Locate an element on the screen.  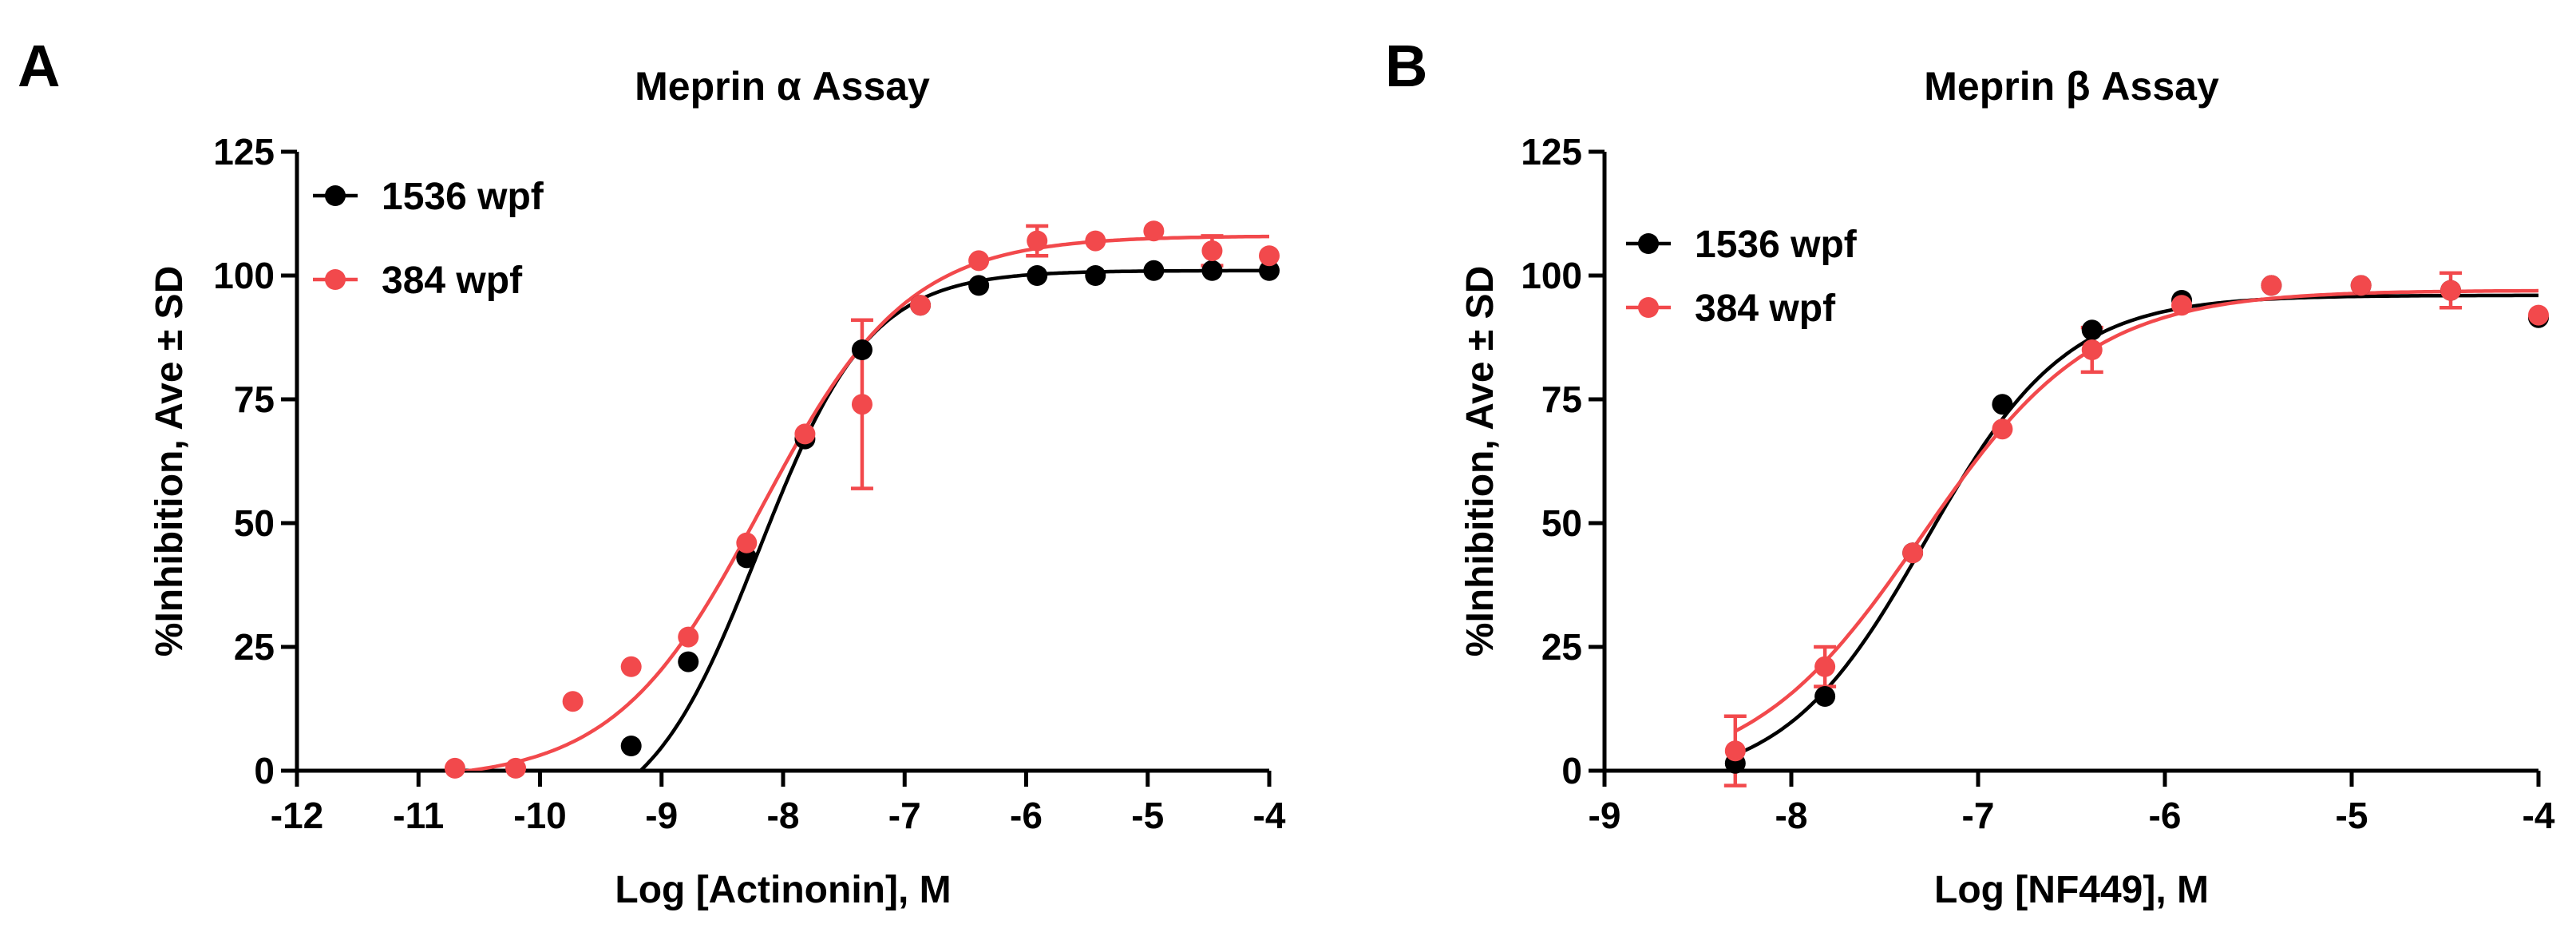
x-tick-label: -11 is located at coordinates (419, 816).